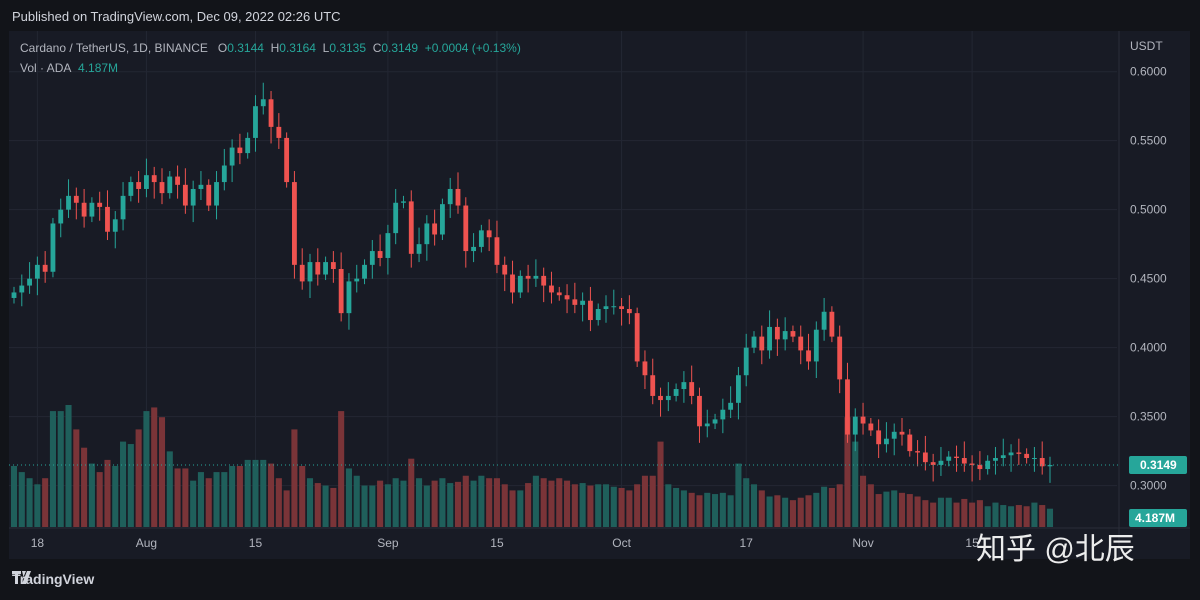  I want to click on open-value: 0.3144, so click(245, 48).